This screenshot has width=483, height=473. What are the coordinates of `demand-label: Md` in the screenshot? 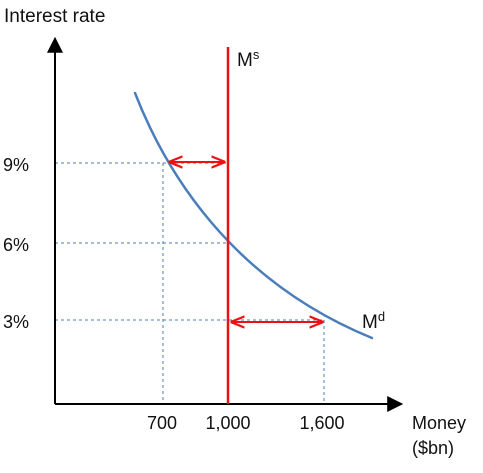 It's located at (373, 321).